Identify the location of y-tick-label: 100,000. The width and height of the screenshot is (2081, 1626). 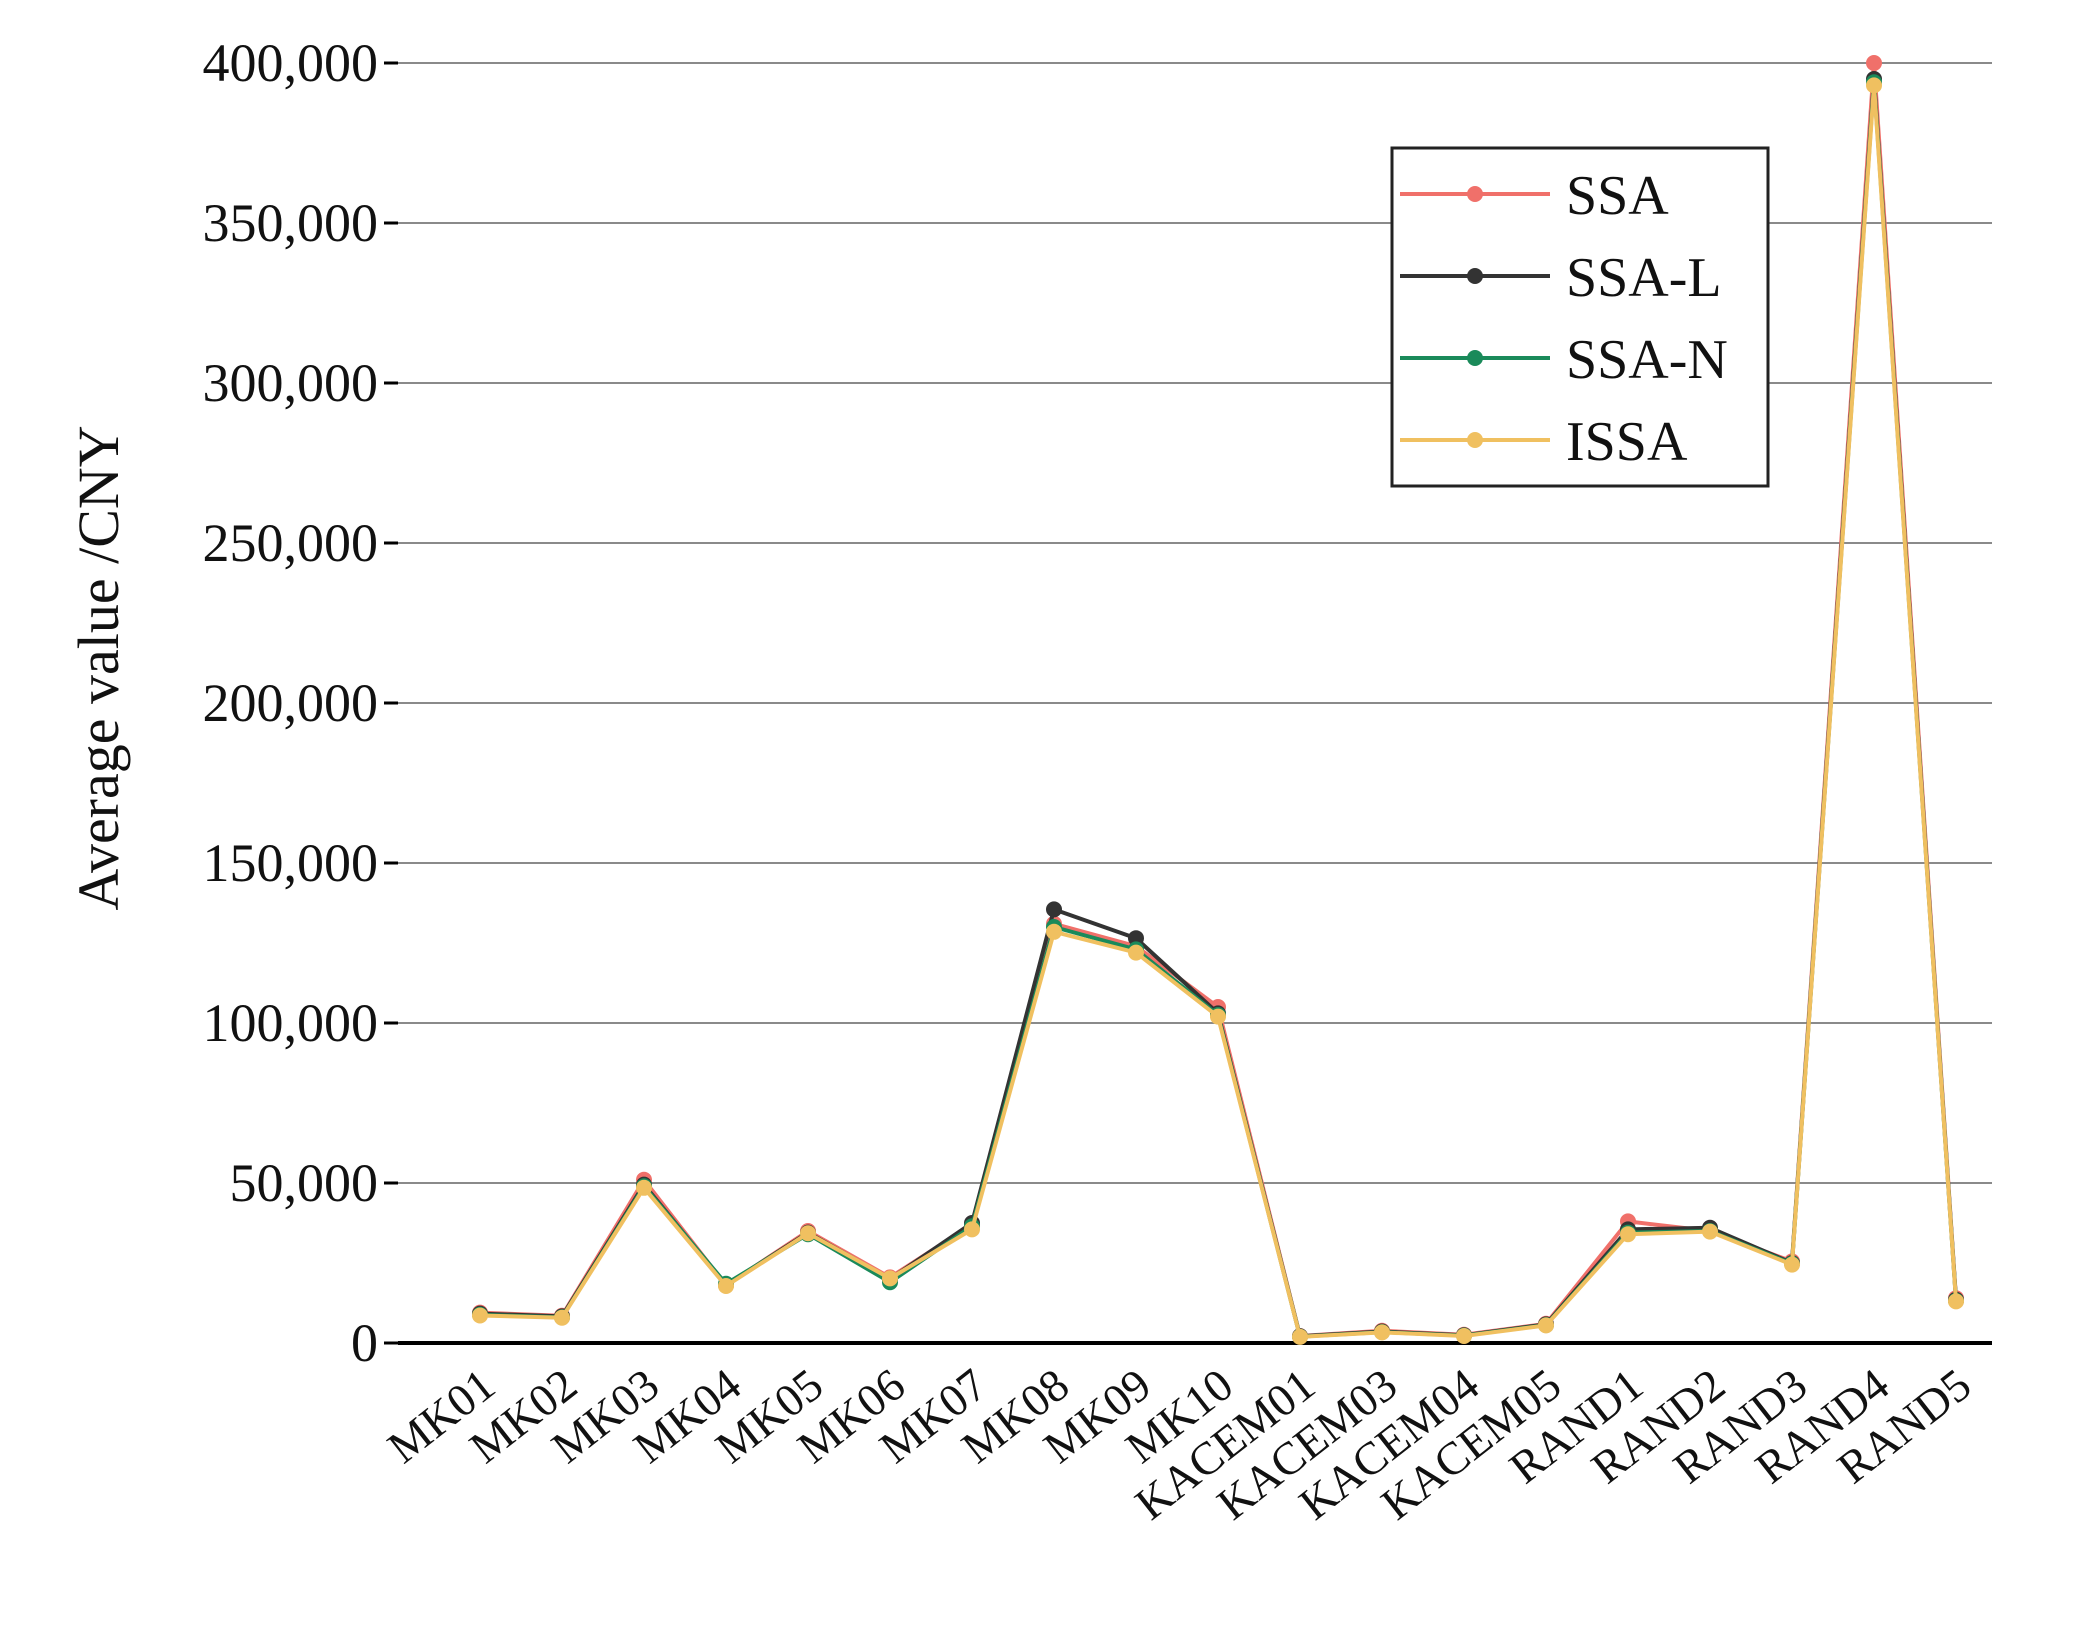
(291, 1023).